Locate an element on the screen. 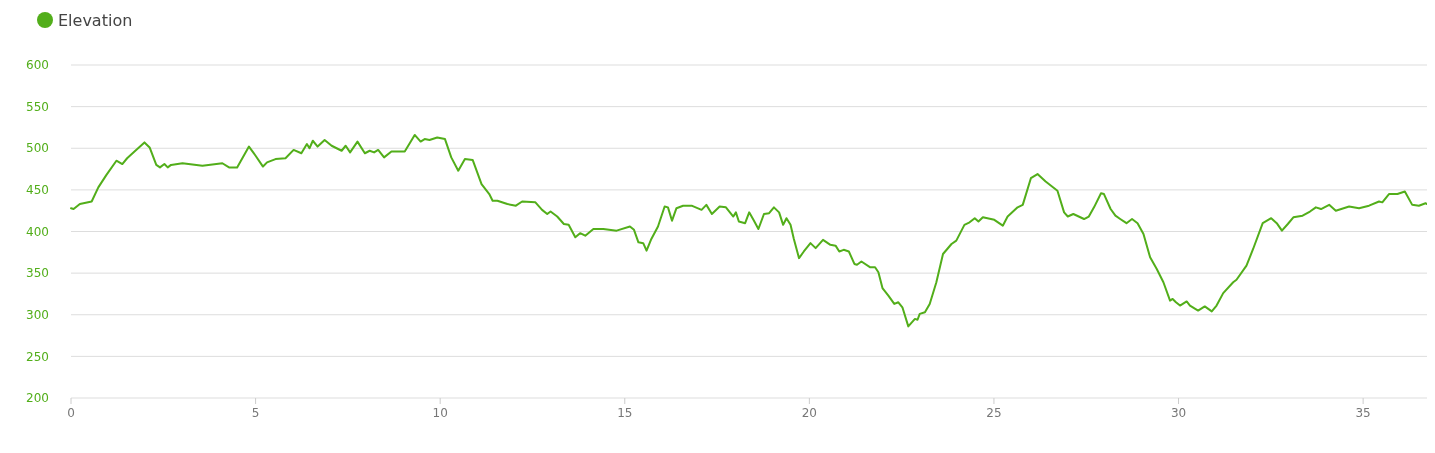 The width and height of the screenshot is (1435, 453). x-tick-label: 25 is located at coordinates (994, 413).